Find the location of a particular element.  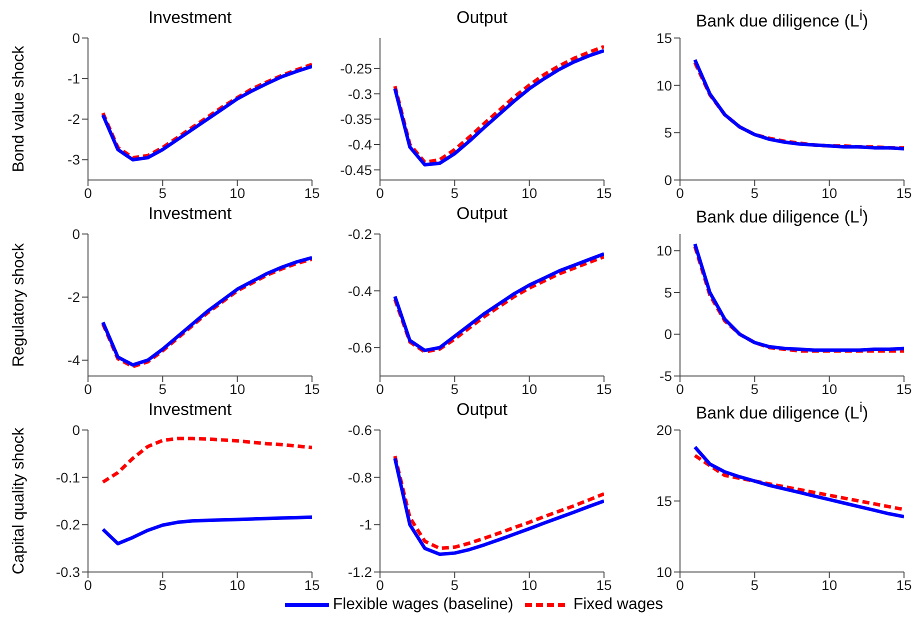

y-axis-title: Bond value shock is located at coordinates (19, 108).